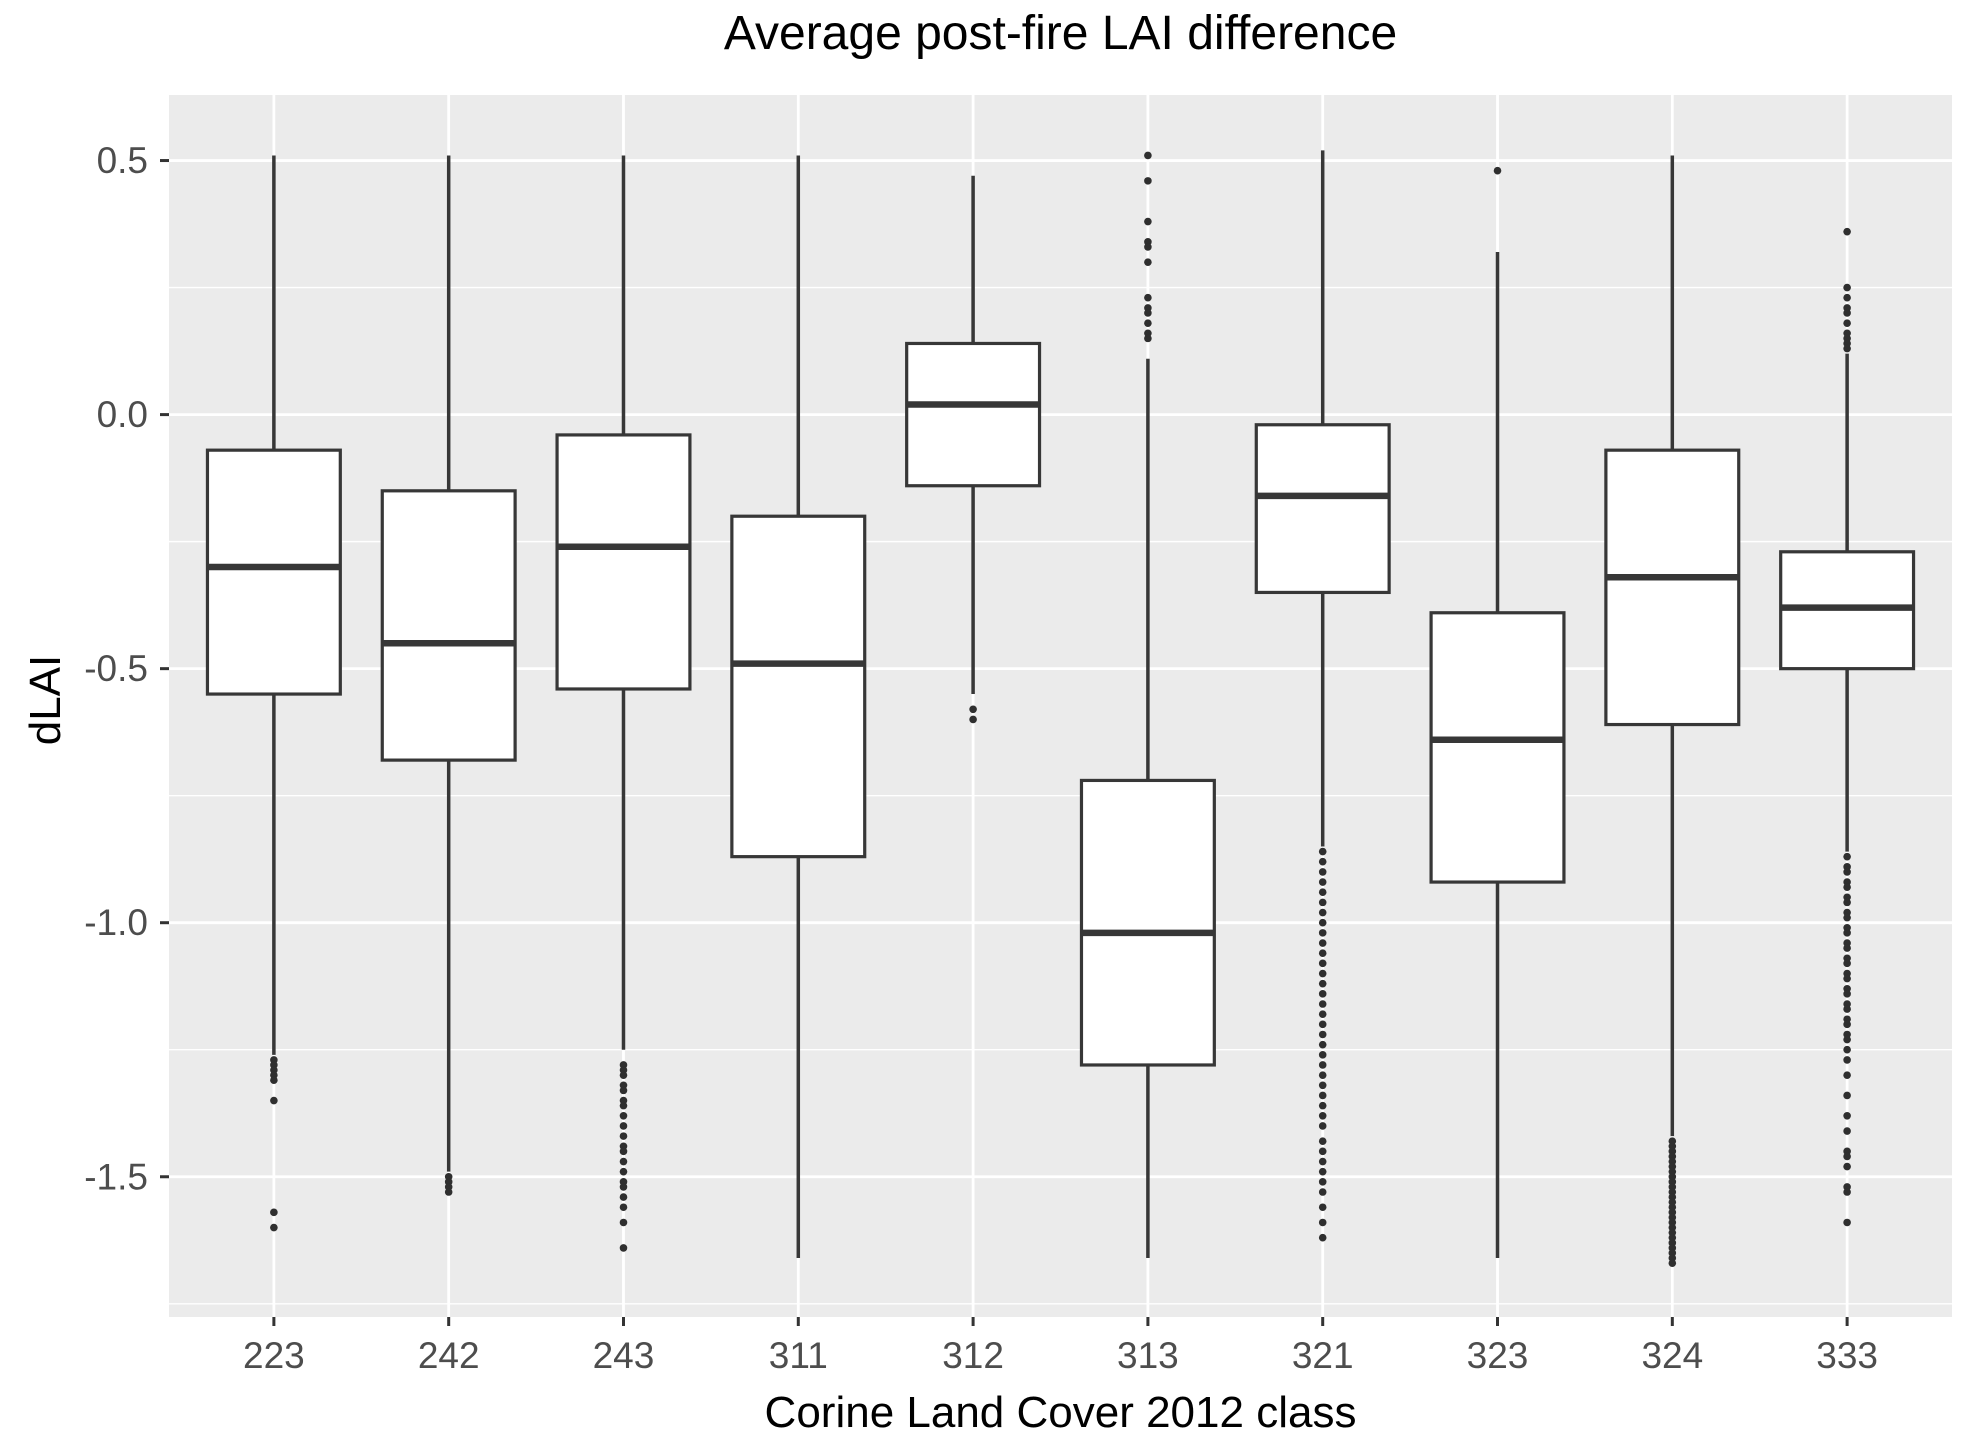 This screenshot has height=1446, width=1967. What do you see at coordinates (116, 922) in the screenshot?
I see `y-tick-label: -1.0` at bounding box center [116, 922].